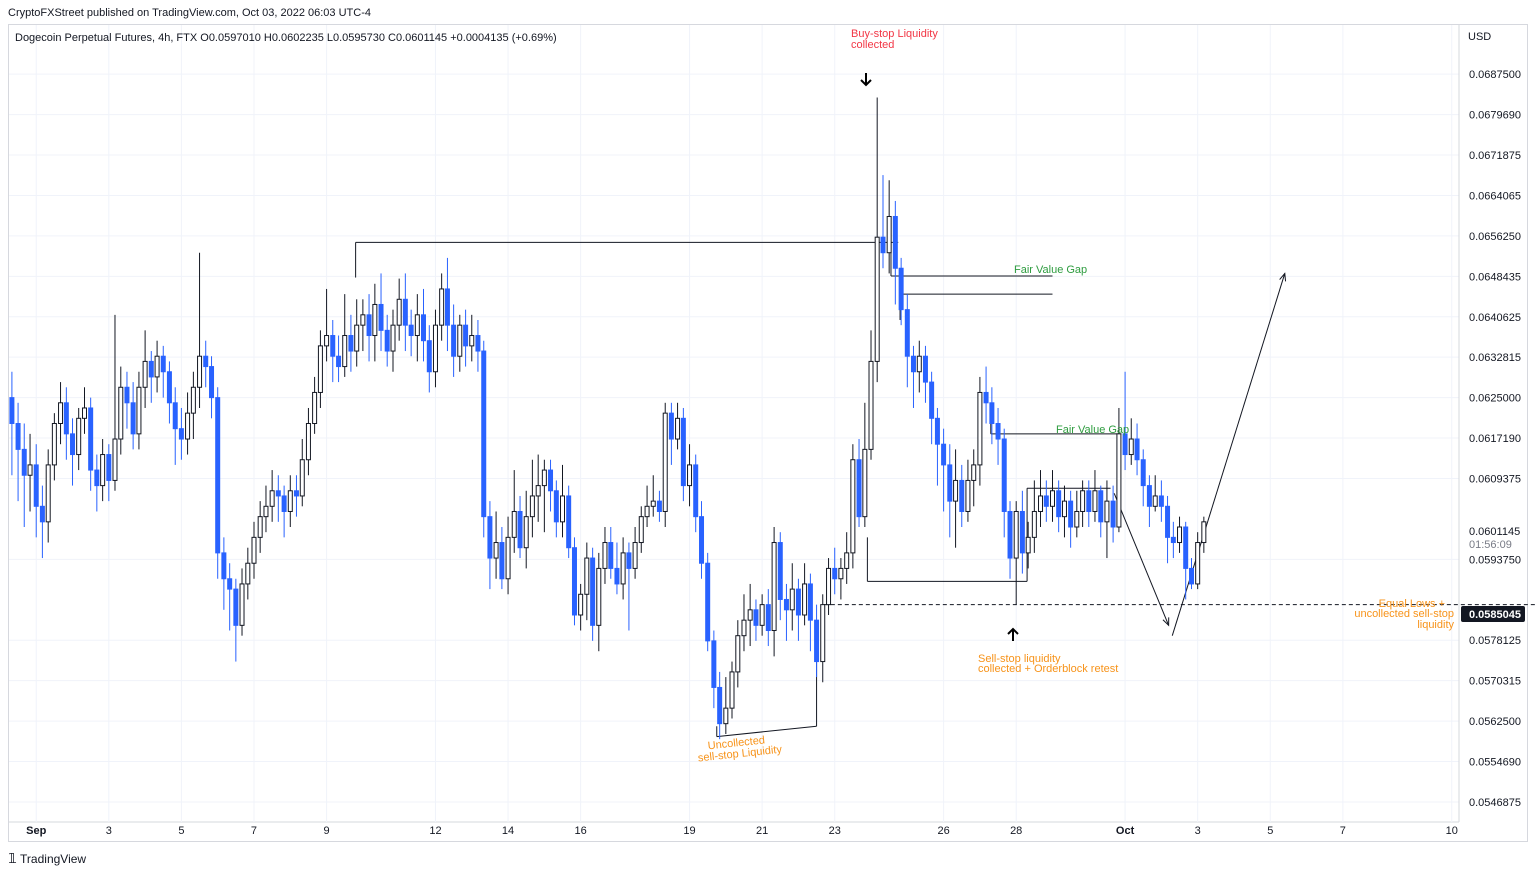 The height and width of the screenshot is (874, 1536). Describe the element at coordinates (327, 831) in the screenshot. I see `x-tick-label: 9` at that location.